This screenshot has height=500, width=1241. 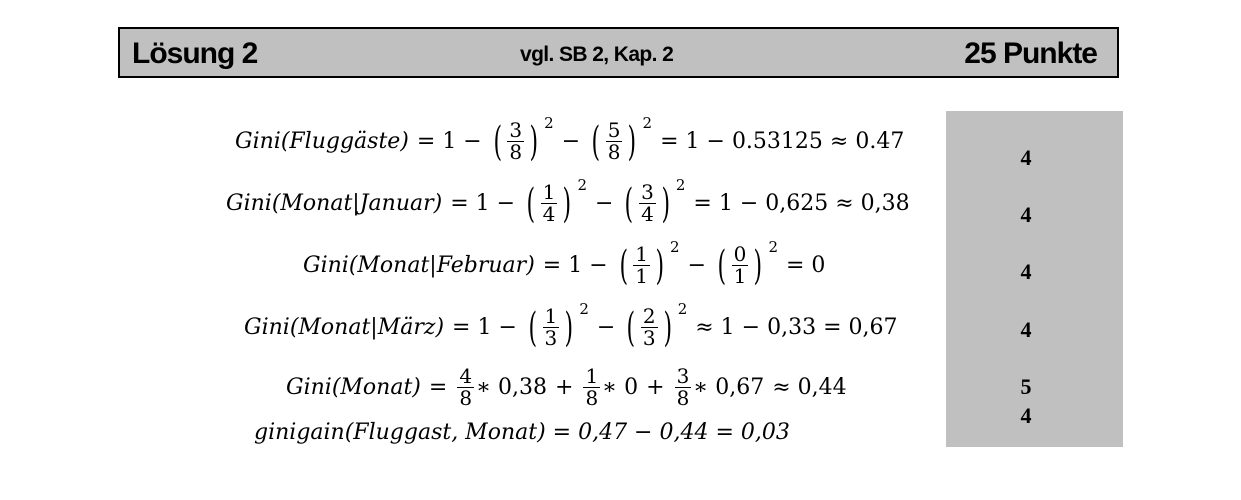 I want to click on points-column: 4 4 4 4 5 4, so click(x=1034, y=279).